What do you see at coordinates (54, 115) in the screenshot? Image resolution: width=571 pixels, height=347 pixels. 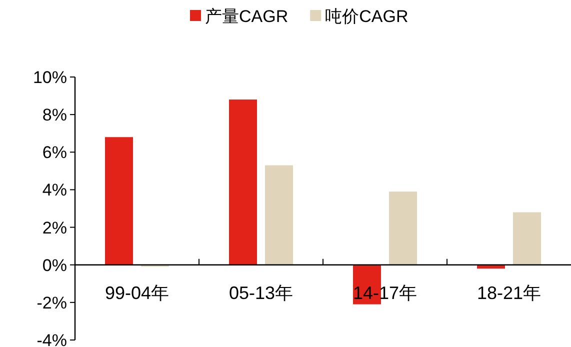 I see `y-tick-label: 8%` at bounding box center [54, 115].